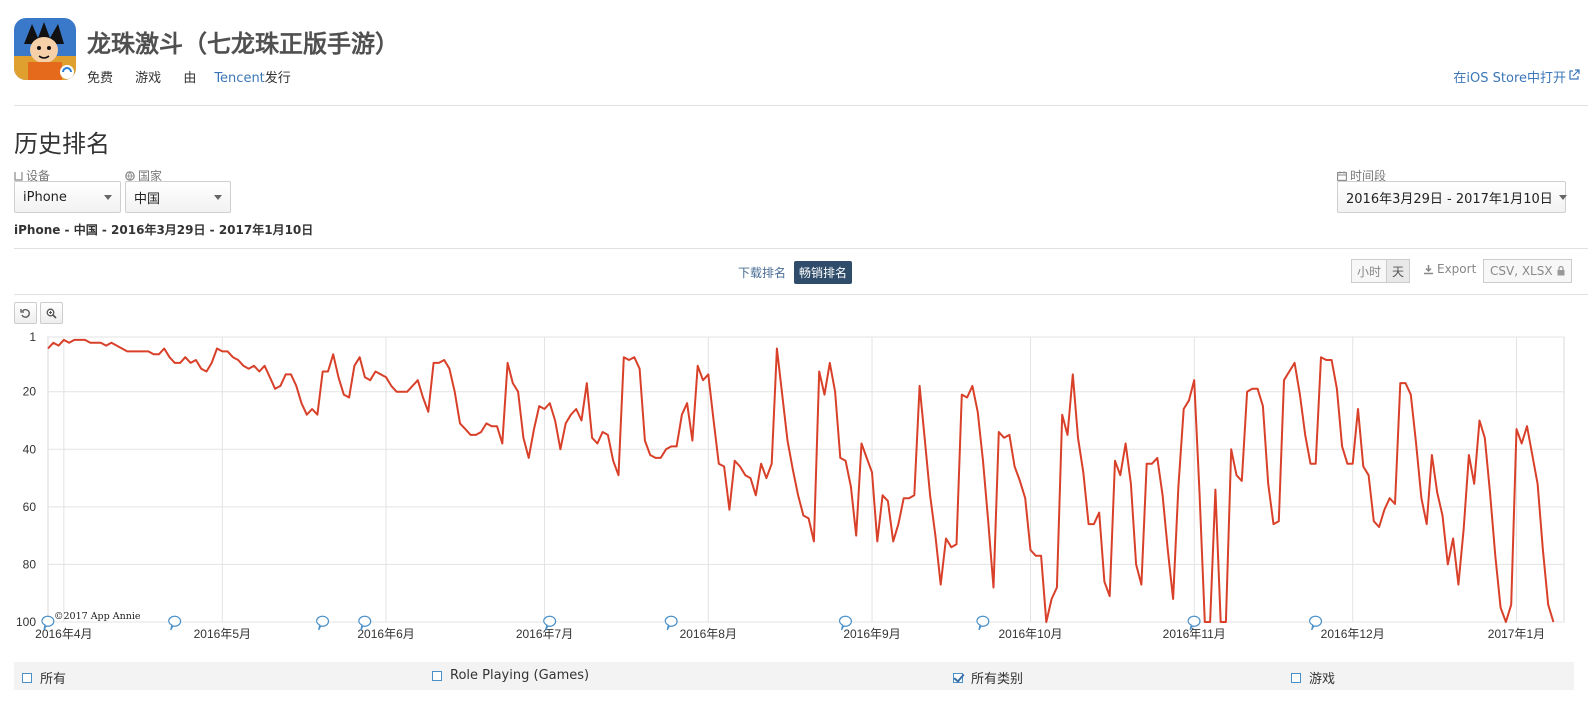  I want to click on rank-type-tabs: 下载排名 畅销排名, so click(794, 272).